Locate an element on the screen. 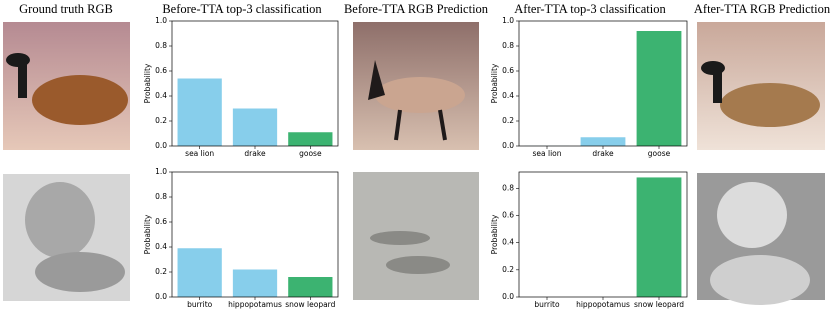 Image resolution: width=830 pixels, height=311 pixels. column-title: After-TTA RGB Prediction is located at coordinates (762, 9).